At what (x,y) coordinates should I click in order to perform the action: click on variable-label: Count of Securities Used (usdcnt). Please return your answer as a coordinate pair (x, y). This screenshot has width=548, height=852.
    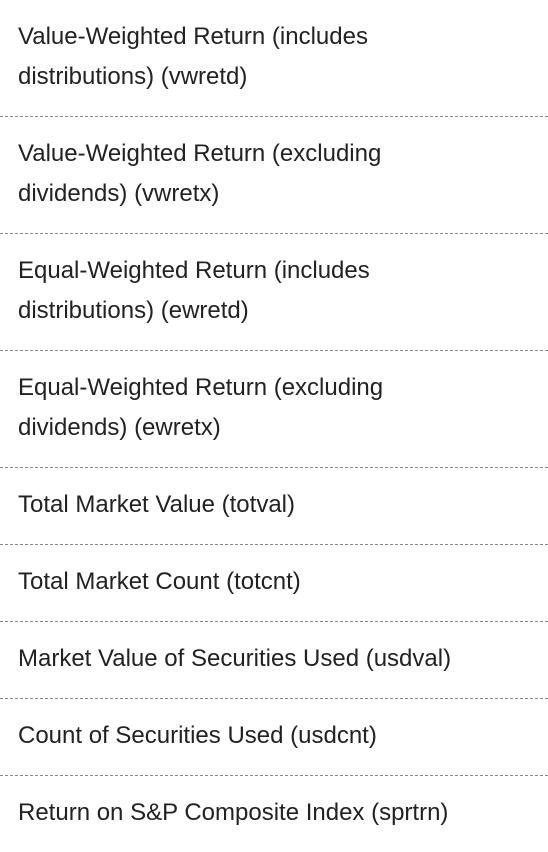
    Looking at the image, I should click on (197, 735).